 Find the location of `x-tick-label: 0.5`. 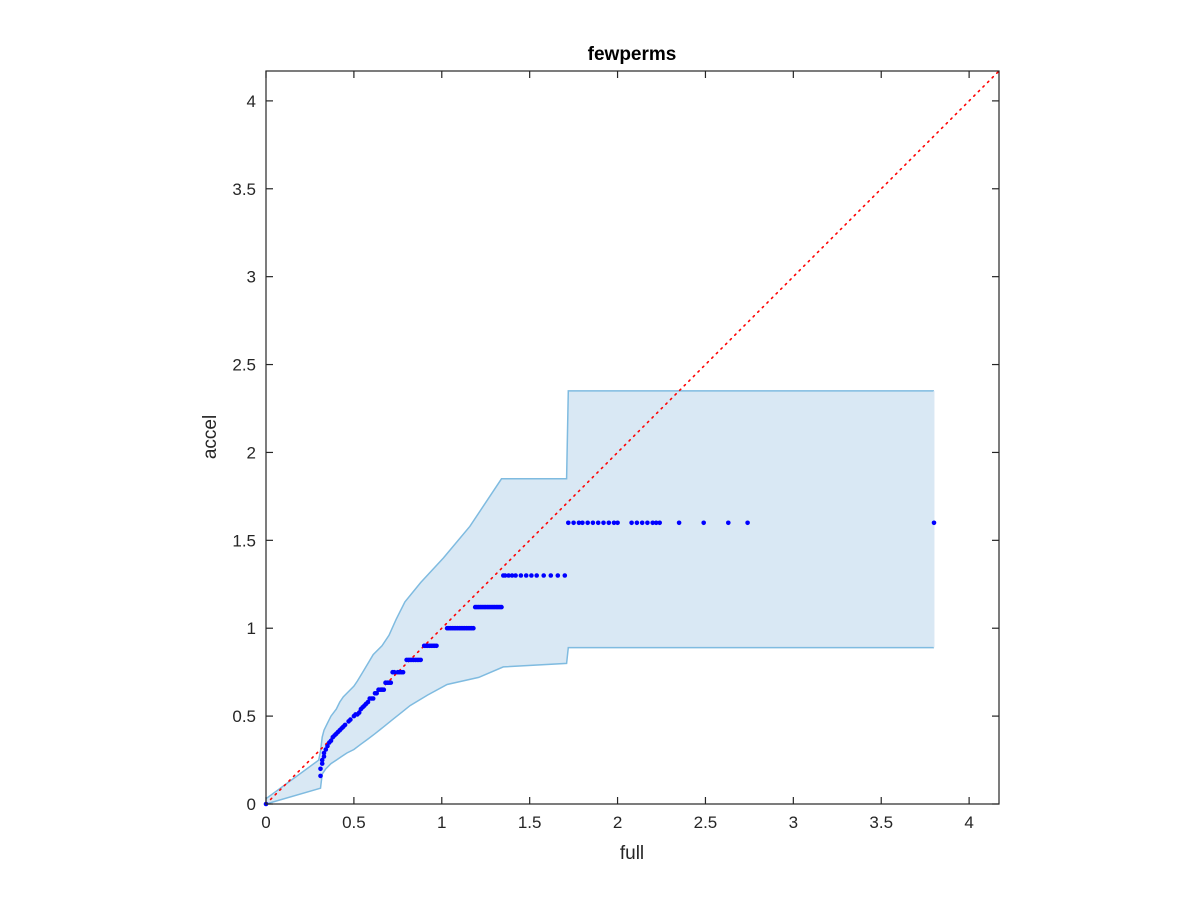

x-tick-label: 0.5 is located at coordinates (354, 822).